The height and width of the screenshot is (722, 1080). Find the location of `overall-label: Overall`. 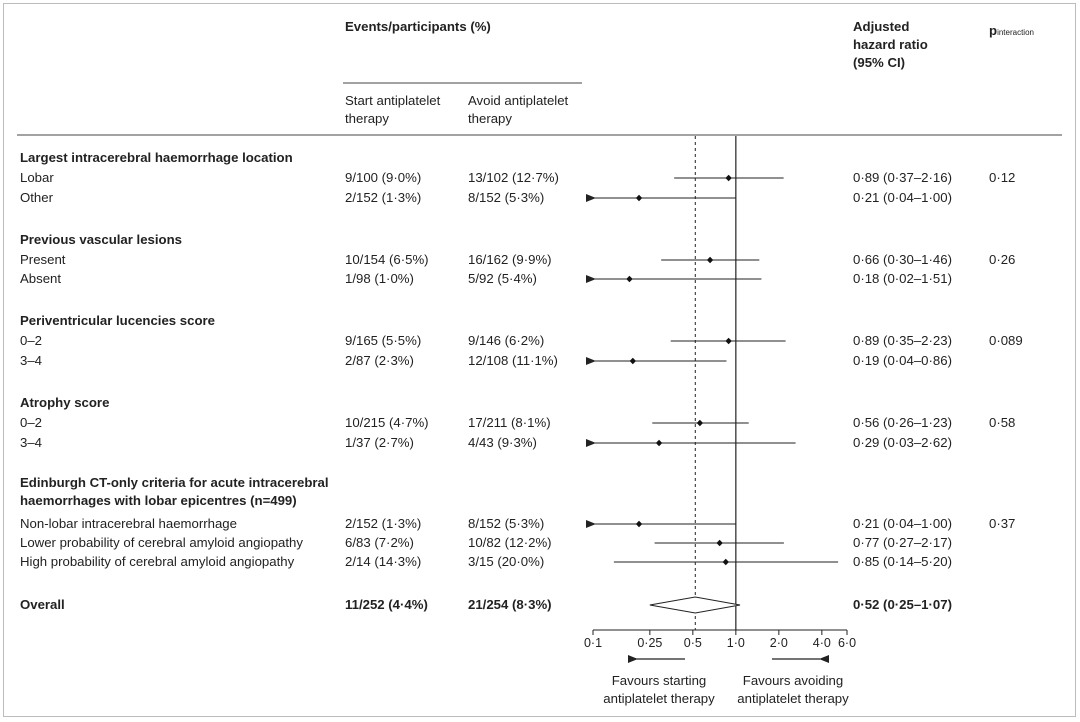

overall-label: Overall is located at coordinates (42, 604).